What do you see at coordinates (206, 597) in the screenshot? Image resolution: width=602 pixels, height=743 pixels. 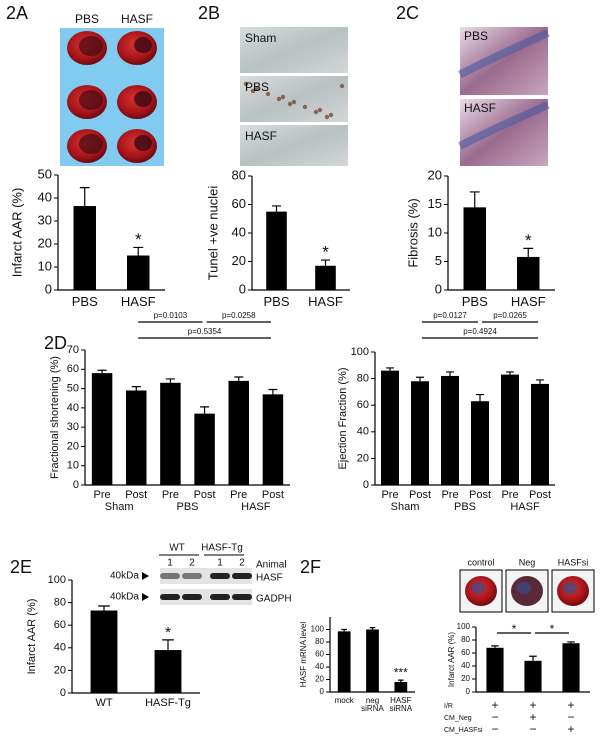 I see `blot-strip` at bounding box center [206, 597].